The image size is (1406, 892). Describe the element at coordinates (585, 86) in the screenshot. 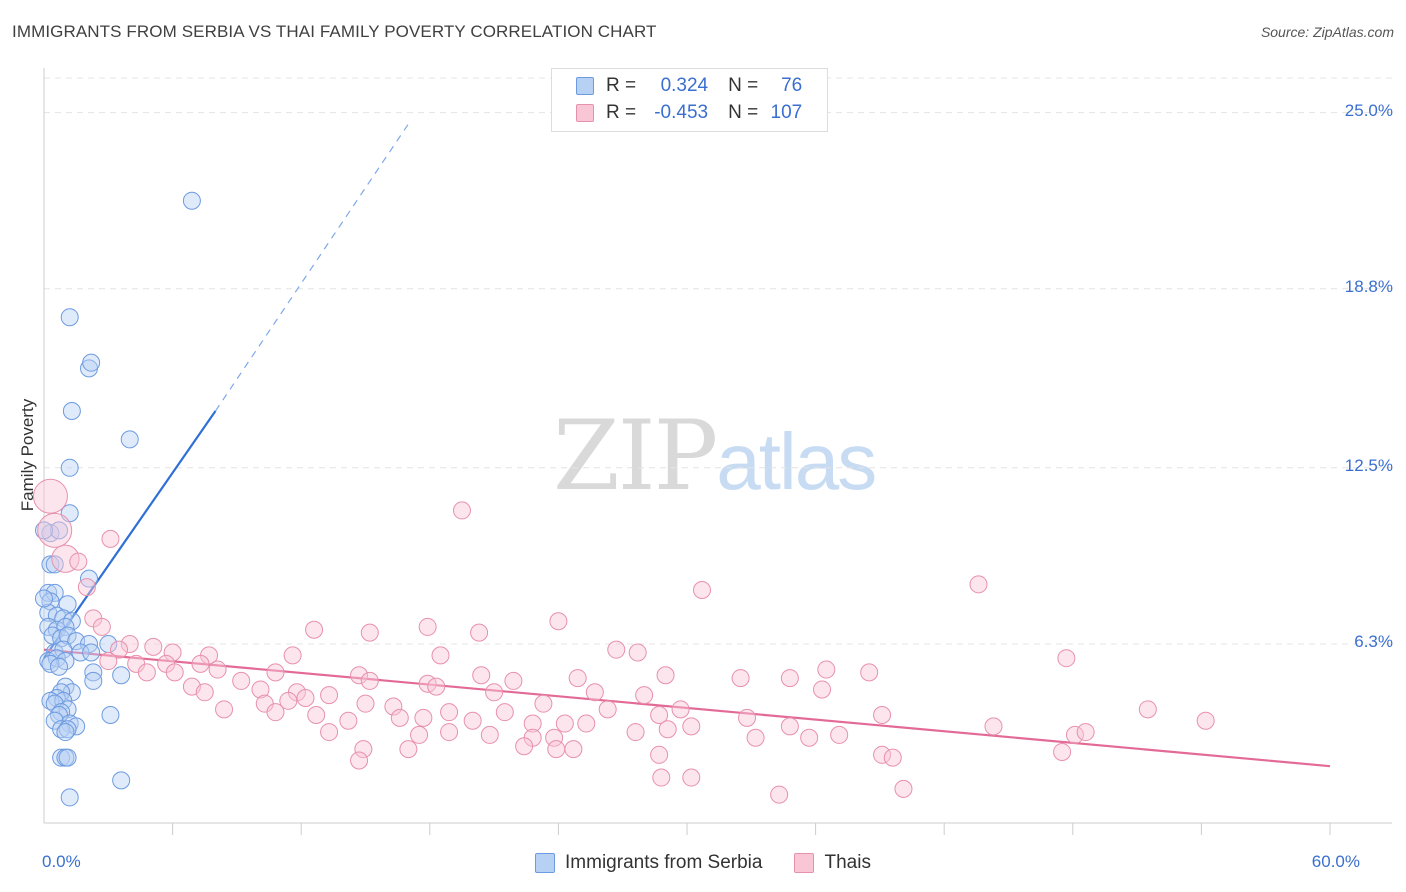

I see `legend-swatch-serbia` at that location.